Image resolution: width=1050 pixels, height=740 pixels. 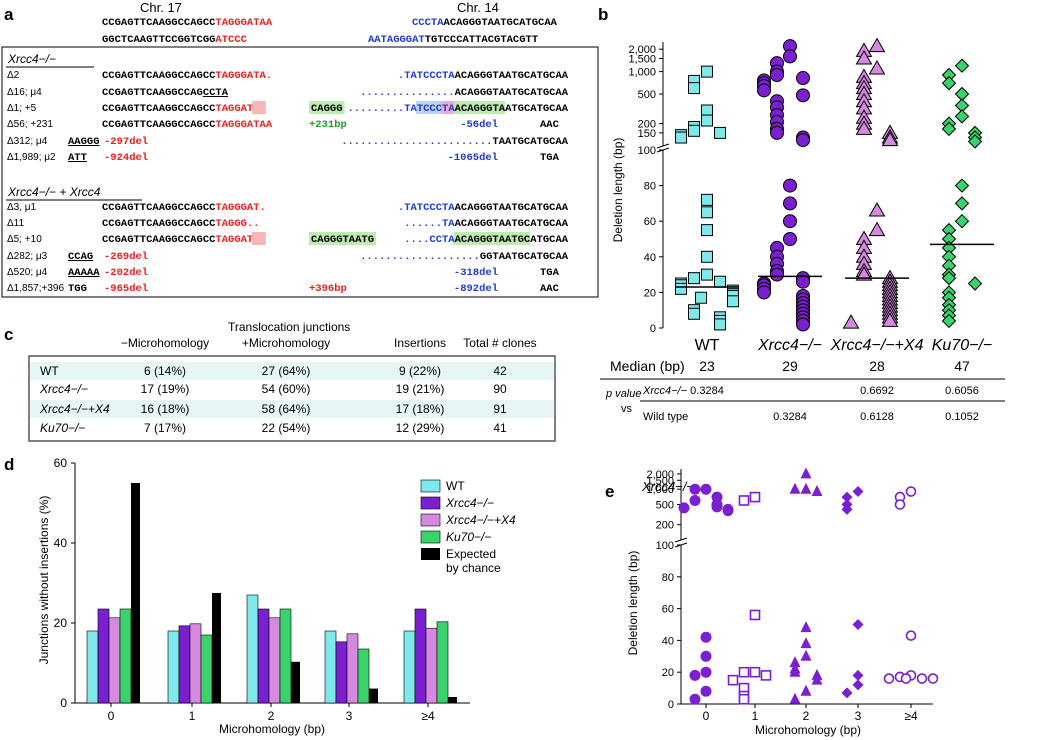 What do you see at coordinates (877, 391) in the screenshot?
I see `pvalue: 0.6692` at bounding box center [877, 391].